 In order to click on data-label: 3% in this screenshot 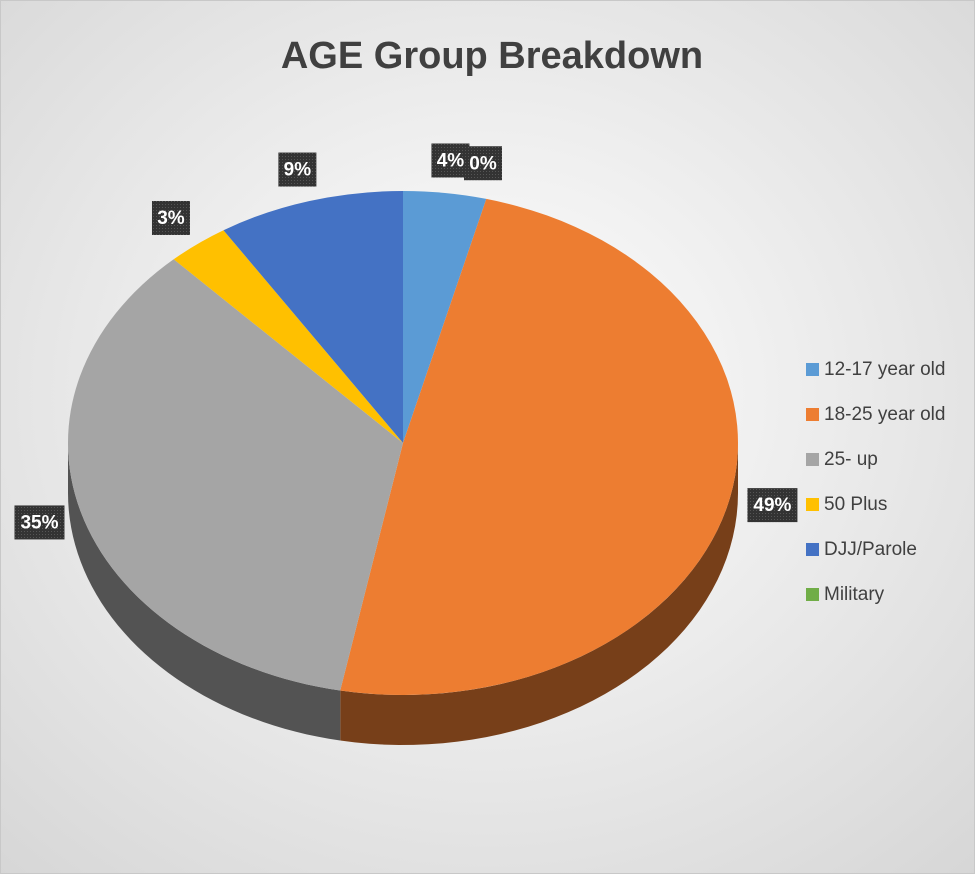, I will do `click(171, 218)`.